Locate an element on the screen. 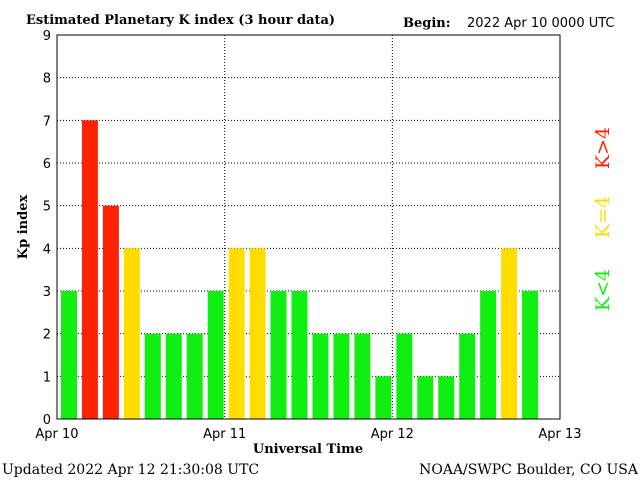  y-tick-label: 4 is located at coordinates (47, 249).